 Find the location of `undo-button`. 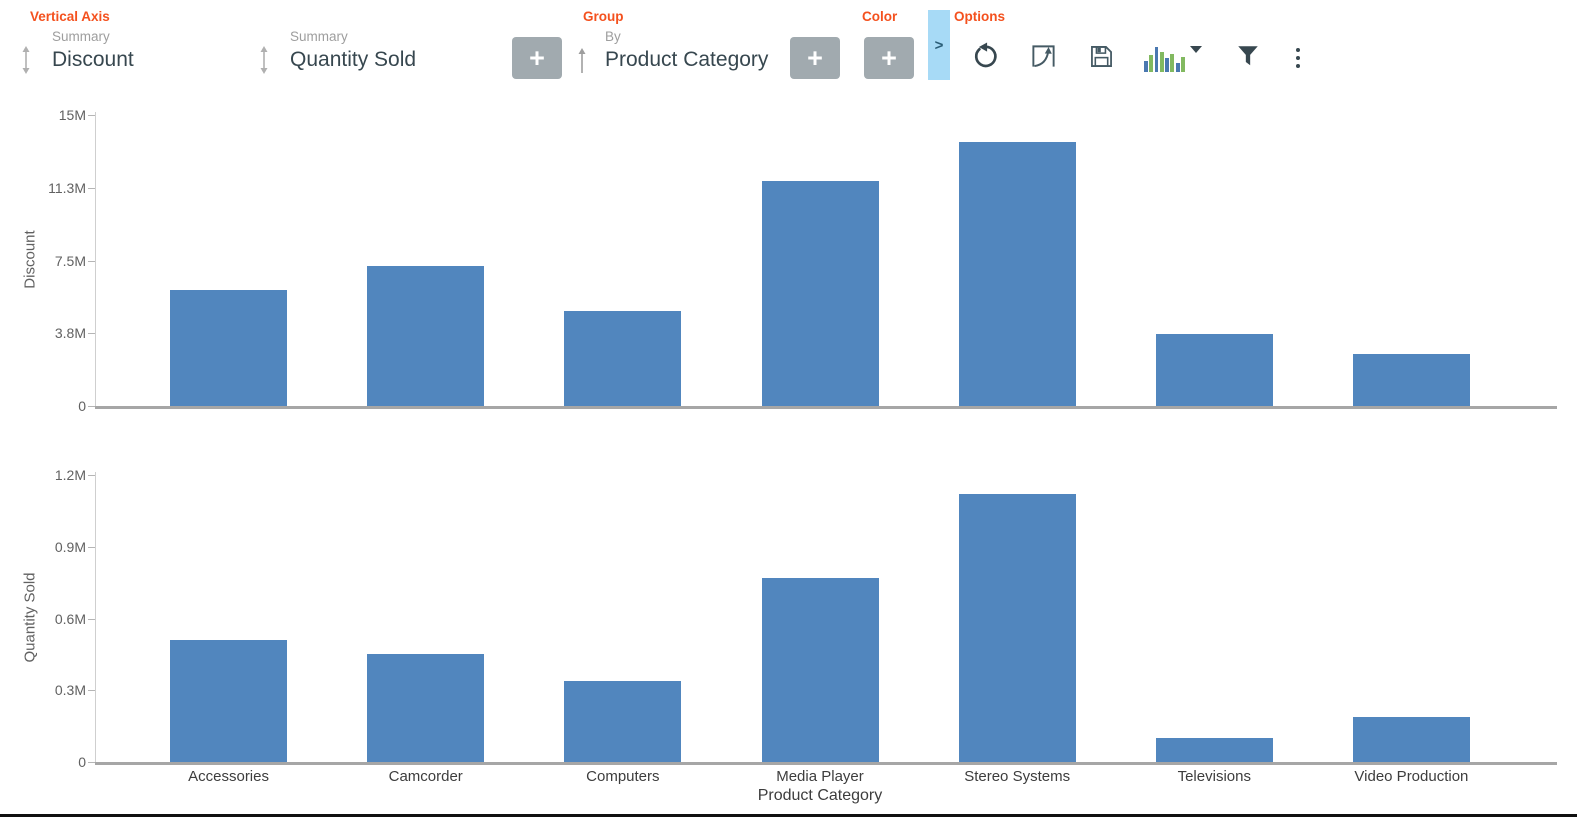

undo-button is located at coordinates (985, 56).